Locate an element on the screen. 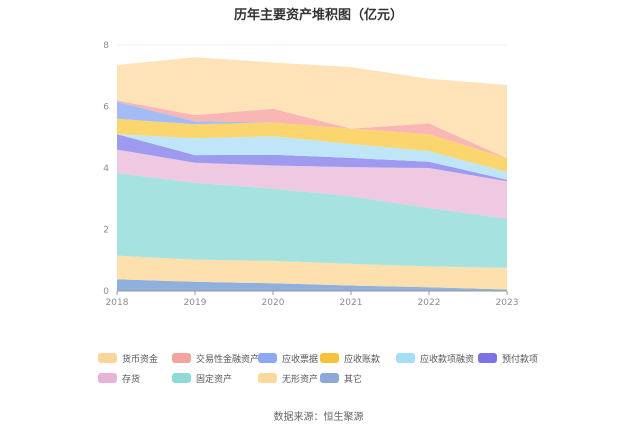 The width and height of the screenshot is (637, 431). legend-item: 存货 is located at coordinates (119, 378).